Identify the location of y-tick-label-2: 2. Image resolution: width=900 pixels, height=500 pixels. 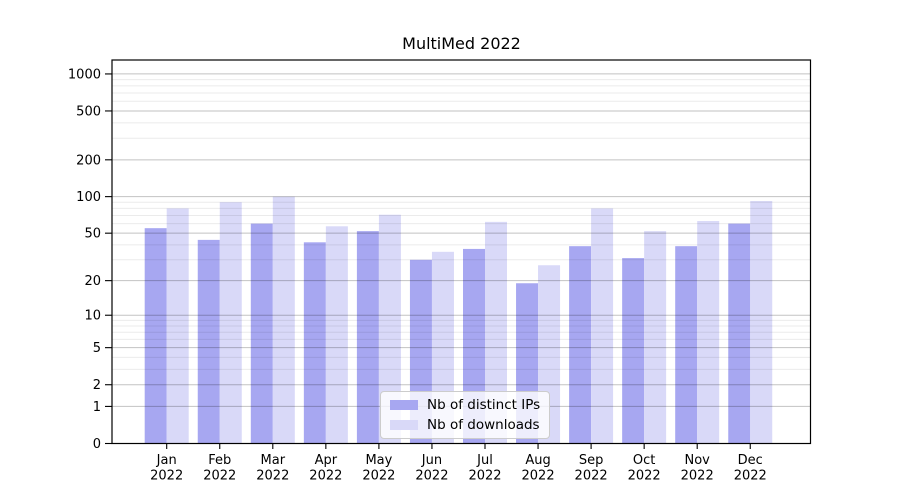
(97, 385).